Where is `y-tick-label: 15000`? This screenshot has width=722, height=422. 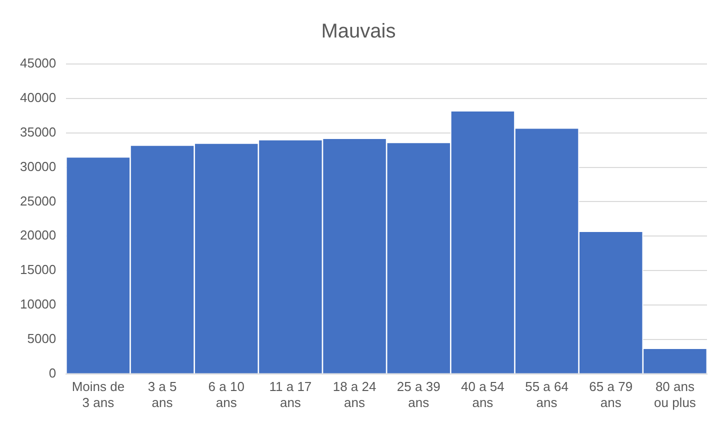
y-tick-label: 15000 is located at coordinates (38, 270).